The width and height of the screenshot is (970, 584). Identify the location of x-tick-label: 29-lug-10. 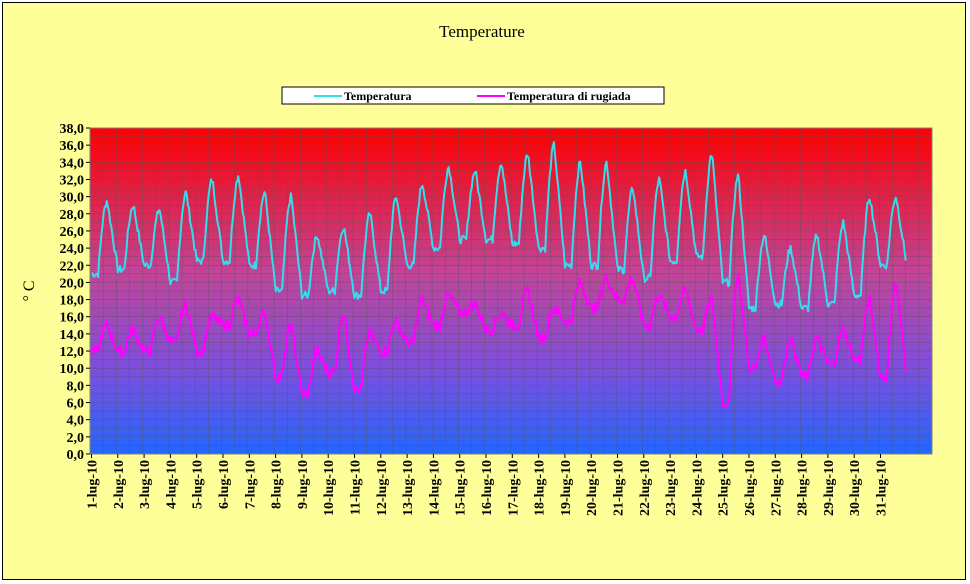
(829, 488).